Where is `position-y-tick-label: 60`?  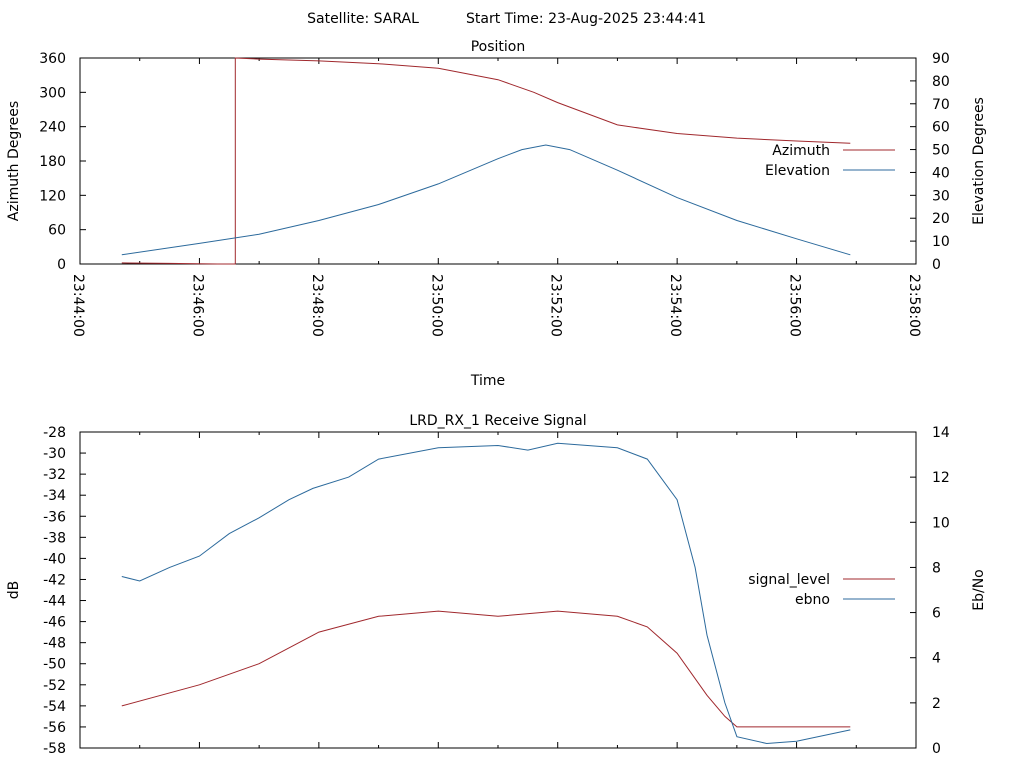
position-y-tick-label: 60 is located at coordinates (57, 231).